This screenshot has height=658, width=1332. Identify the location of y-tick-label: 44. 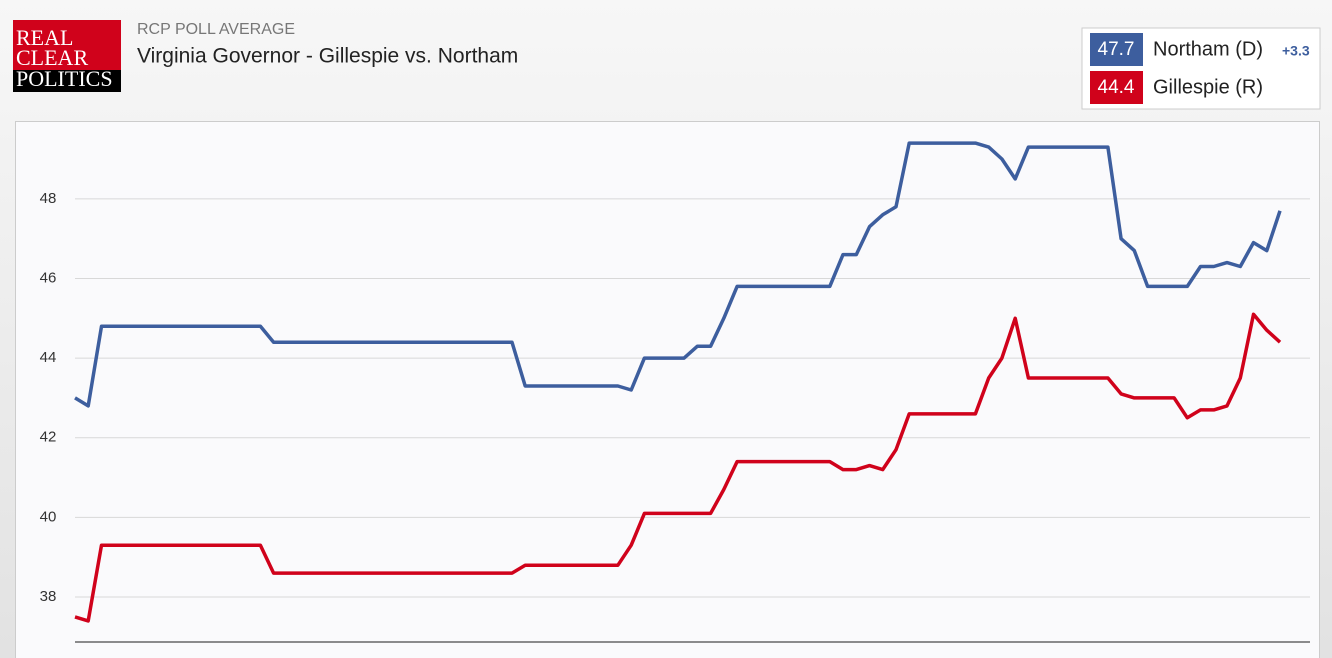
(48, 357).